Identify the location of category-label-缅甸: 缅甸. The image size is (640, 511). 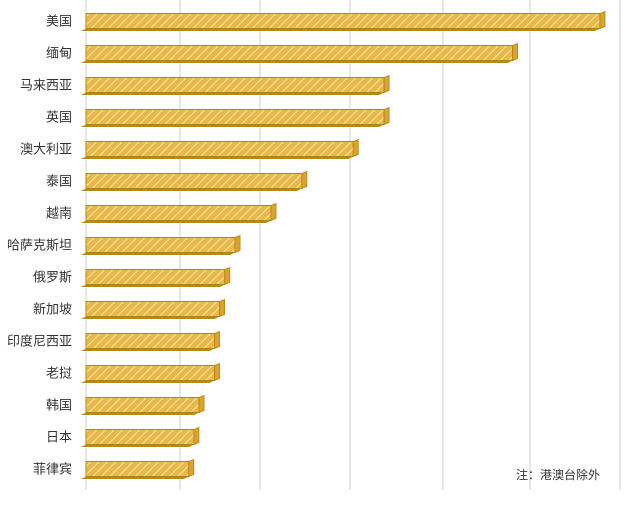
(59, 54).